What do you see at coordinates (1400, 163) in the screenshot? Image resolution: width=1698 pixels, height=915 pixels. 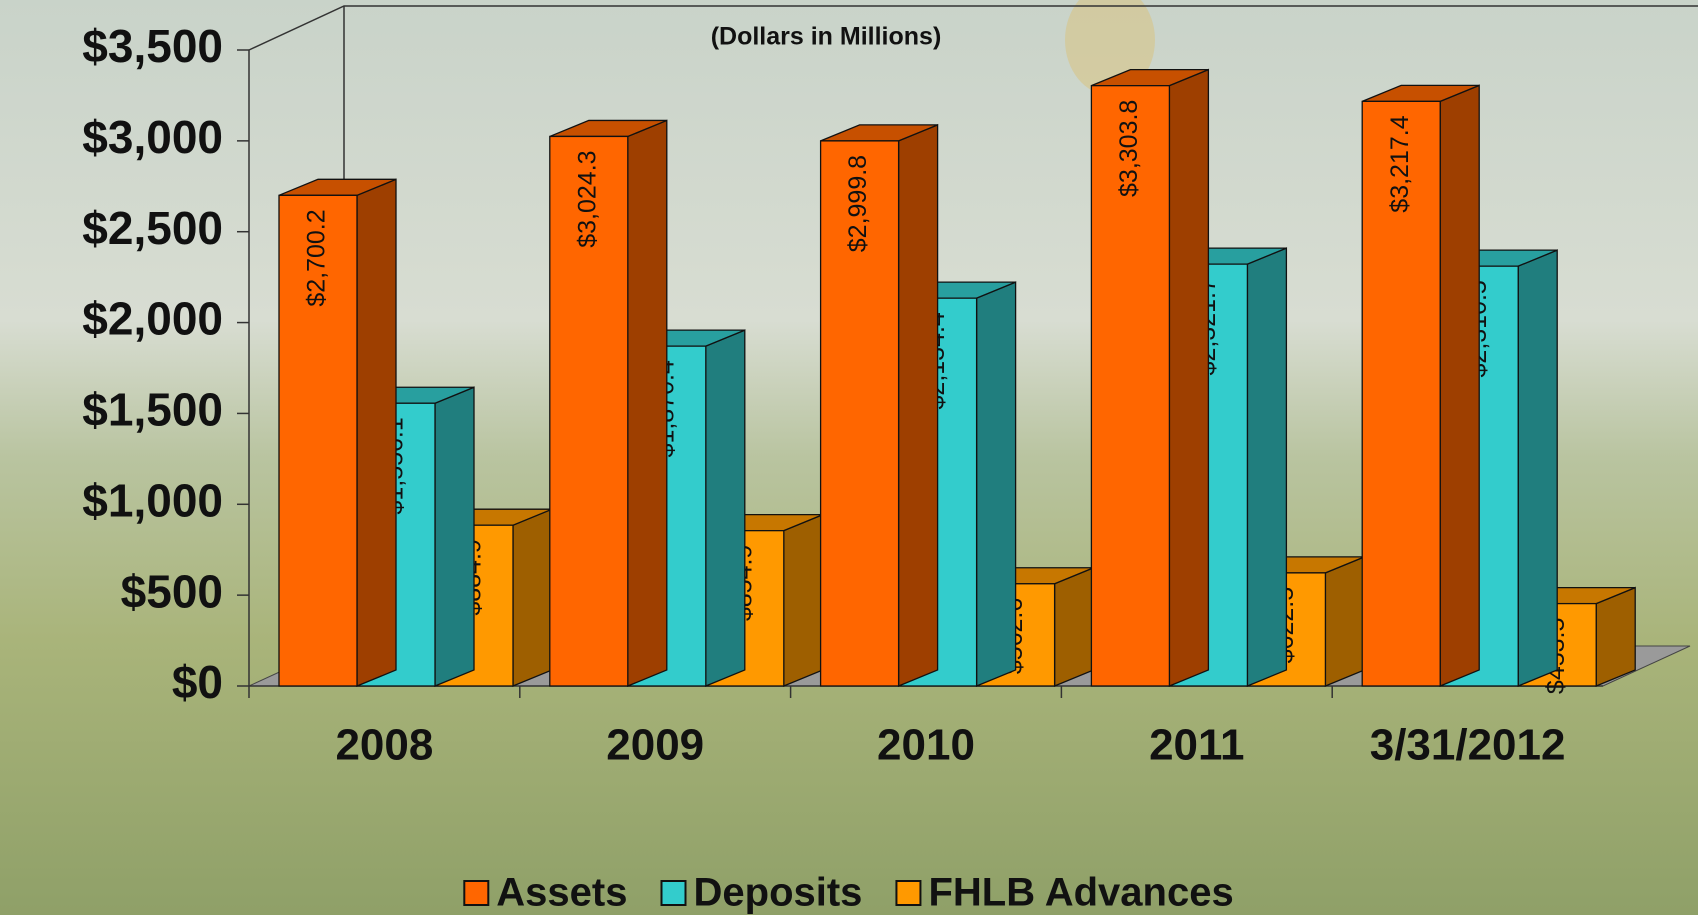 I see `data-label: $3,217.4` at bounding box center [1400, 163].